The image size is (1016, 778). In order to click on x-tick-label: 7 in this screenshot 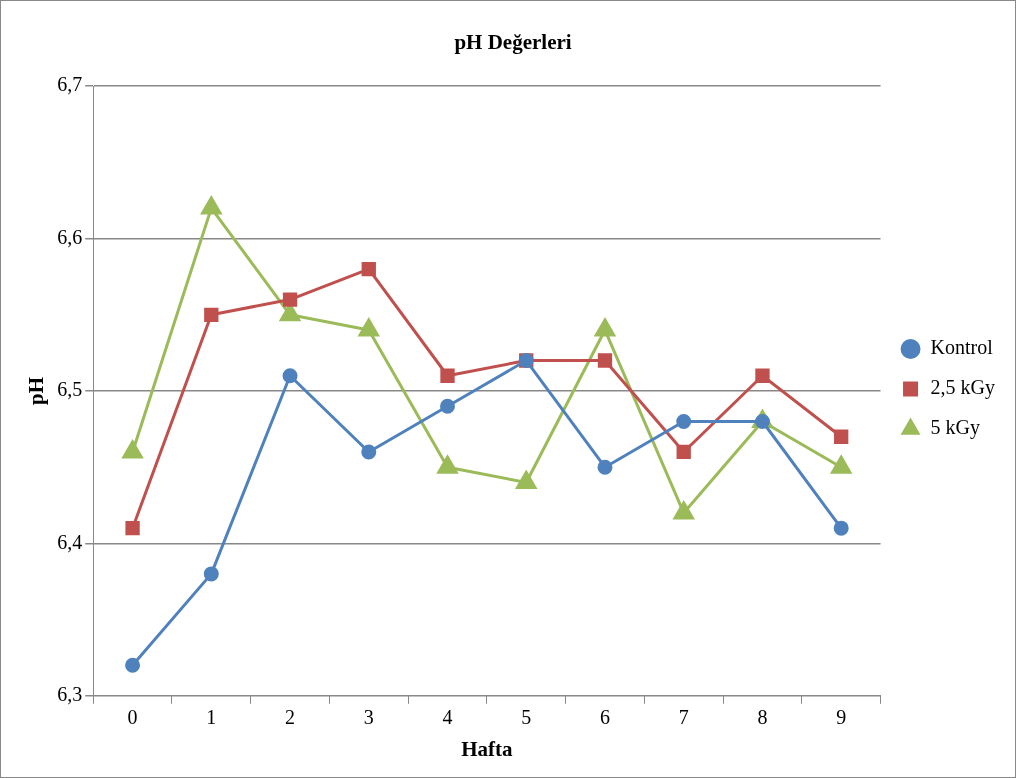, I will do `click(683, 717)`.